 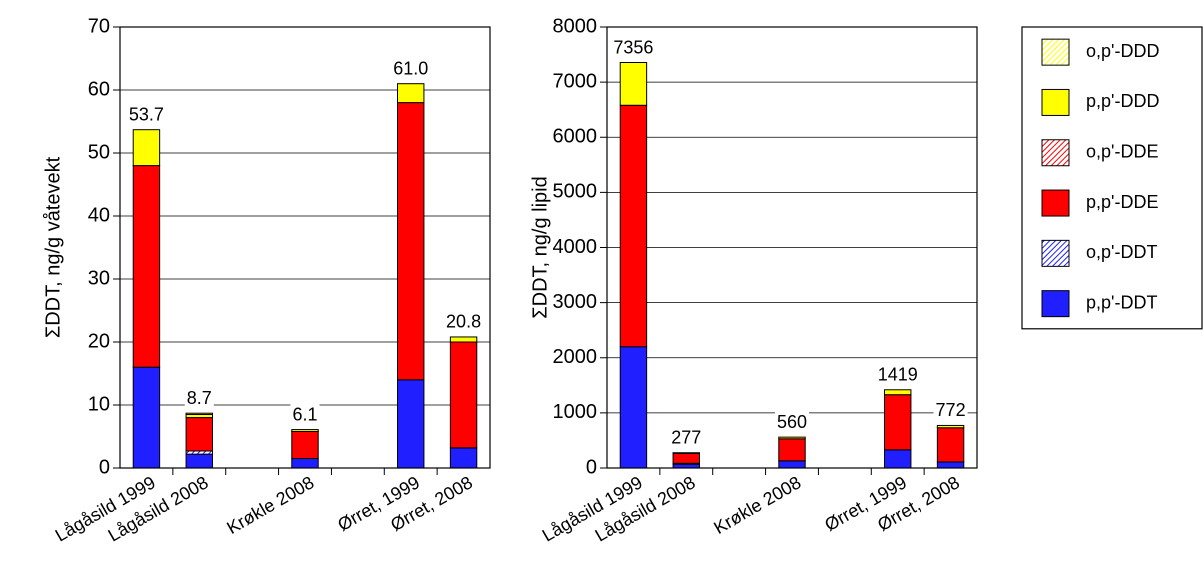 I want to click on y-tick-label: 70, so click(x=99, y=26).